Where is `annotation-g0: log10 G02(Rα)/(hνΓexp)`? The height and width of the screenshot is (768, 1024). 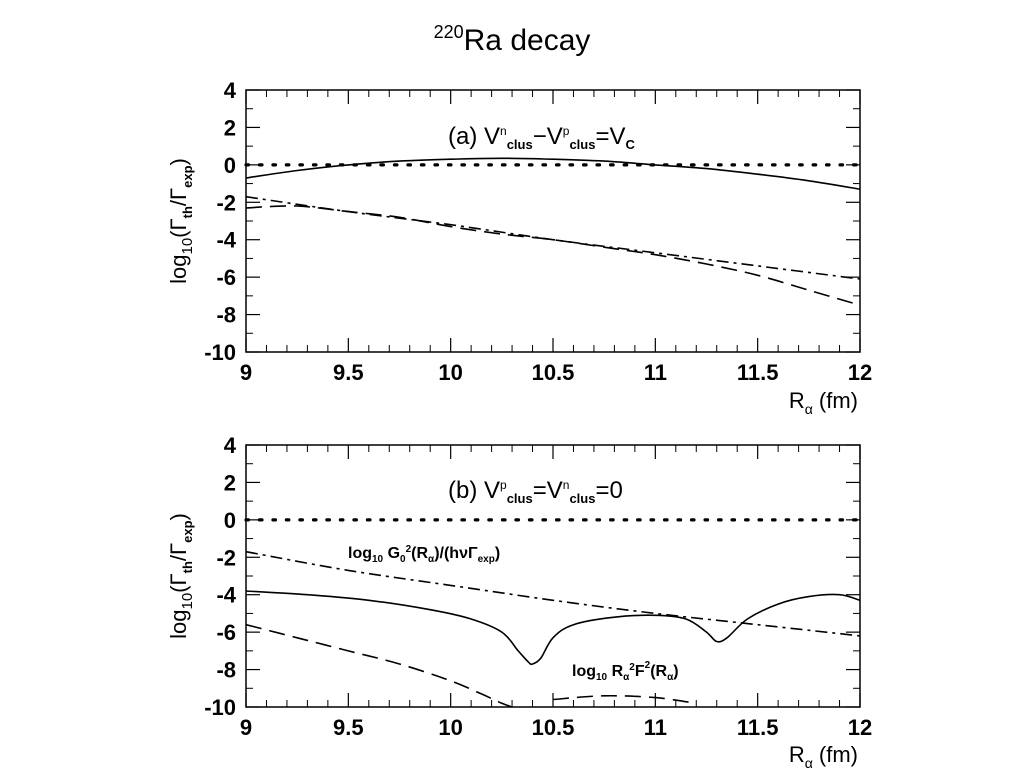
annotation-g0: log10 G02(Rα)/(hνΓexp) is located at coordinates (424, 554).